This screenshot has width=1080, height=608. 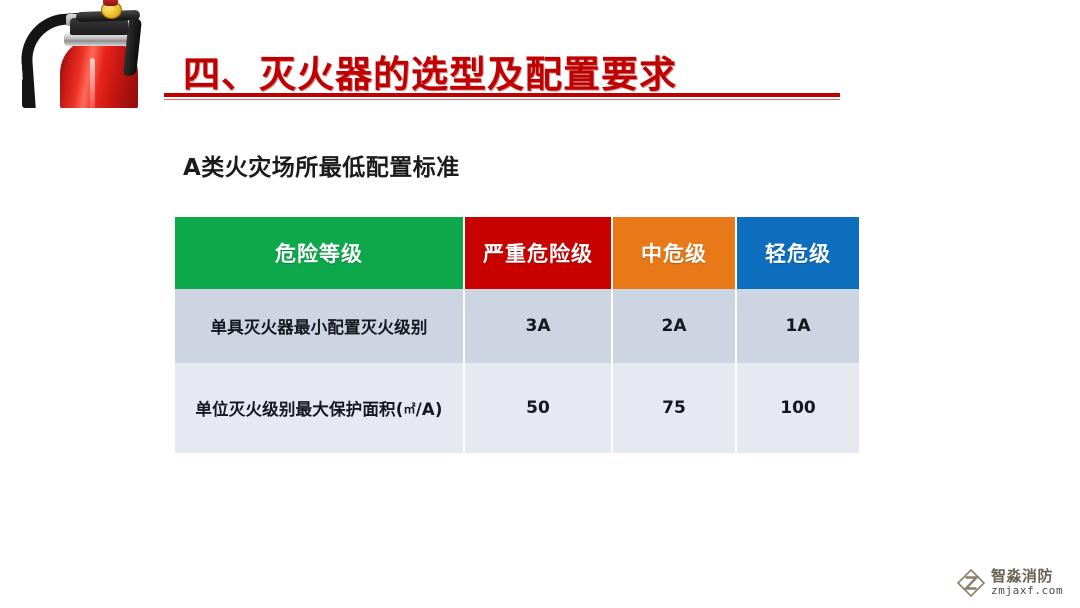 What do you see at coordinates (319, 326) in the screenshot?
I see `row-label-min-rating: 单具灭火器最小配置灭火级别` at bounding box center [319, 326].